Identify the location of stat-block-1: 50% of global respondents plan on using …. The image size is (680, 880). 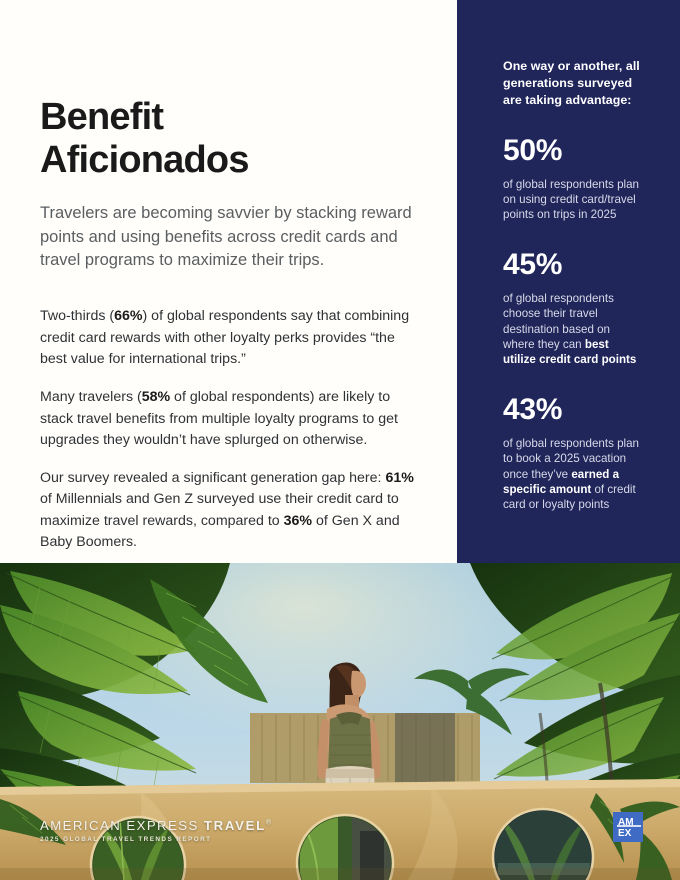
(571, 178).